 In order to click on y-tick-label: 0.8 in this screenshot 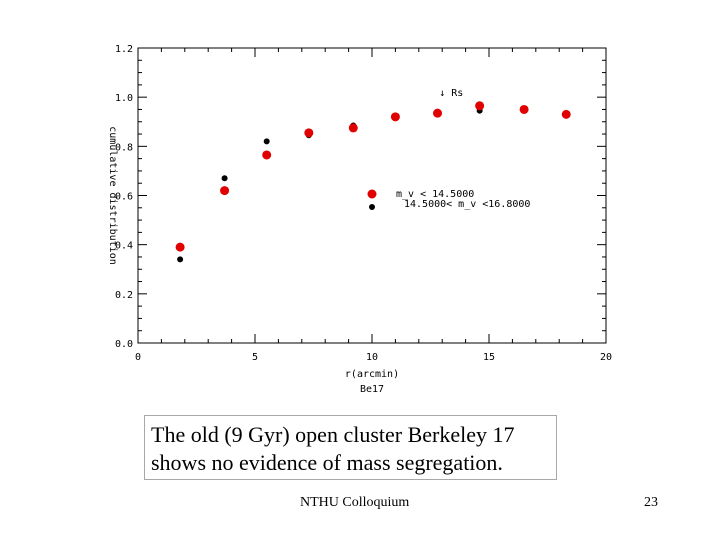, I will do `click(124, 147)`.